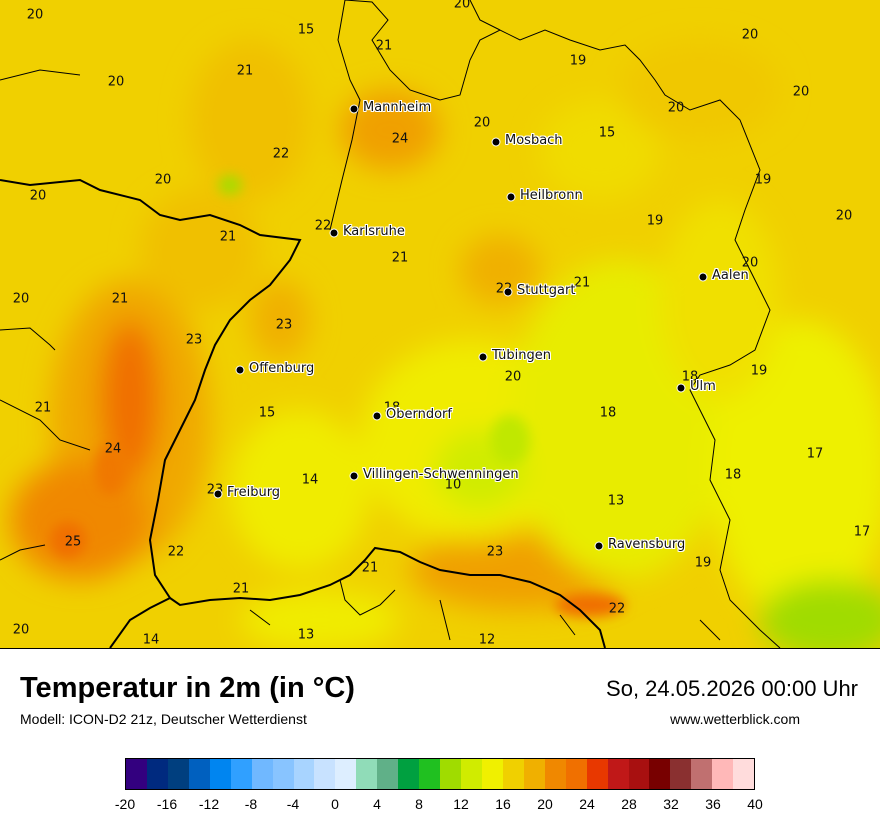  What do you see at coordinates (629, 804) in the screenshot?
I see `legend-tick-label: 28` at bounding box center [629, 804].